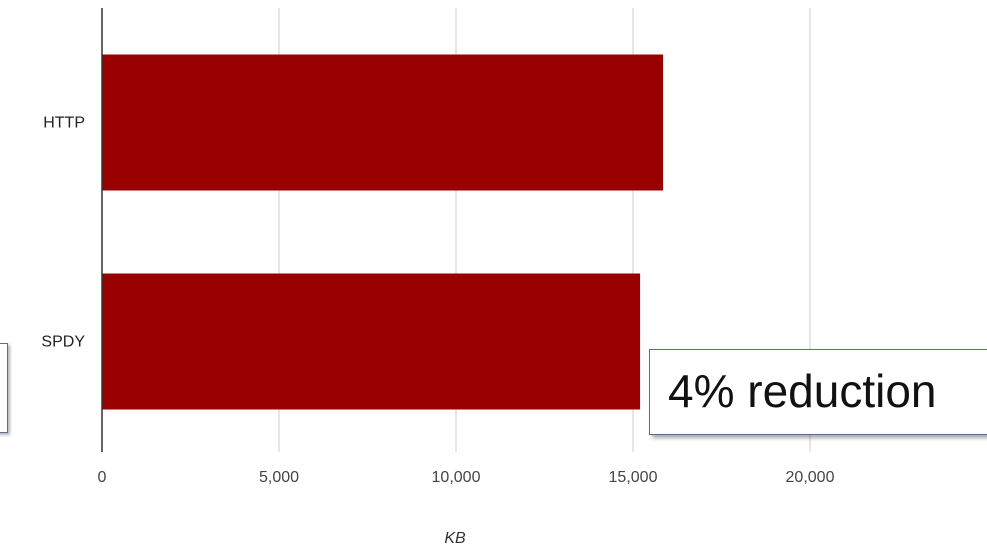 The width and height of the screenshot is (987, 553). Describe the element at coordinates (279, 477) in the screenshot. I see `x-tick-label: 5,000` at that location.